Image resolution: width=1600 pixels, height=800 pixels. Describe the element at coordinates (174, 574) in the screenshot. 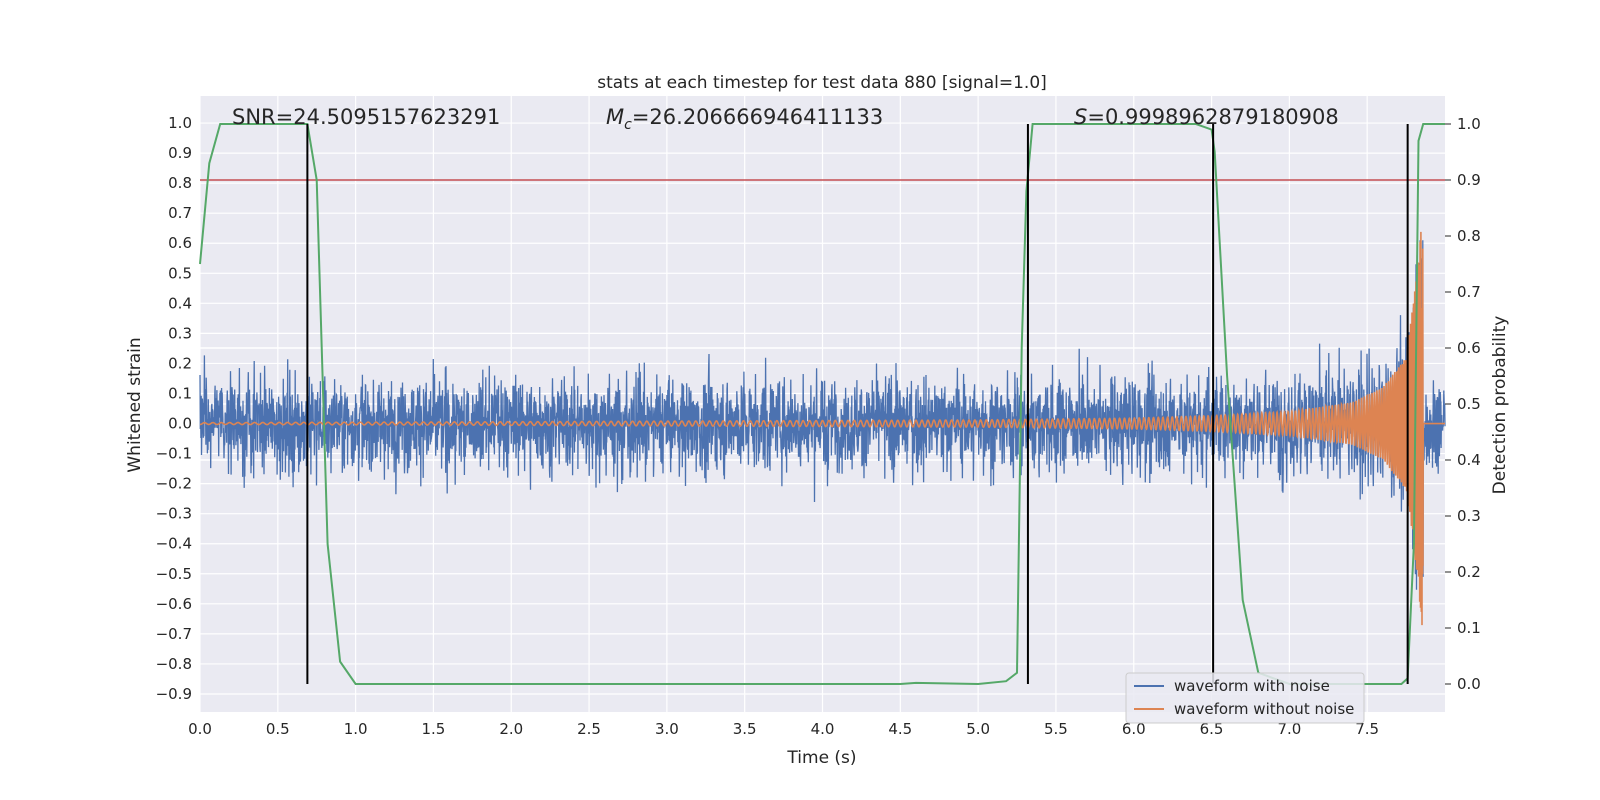

I see `y-tick-label: −0.5` at that location.